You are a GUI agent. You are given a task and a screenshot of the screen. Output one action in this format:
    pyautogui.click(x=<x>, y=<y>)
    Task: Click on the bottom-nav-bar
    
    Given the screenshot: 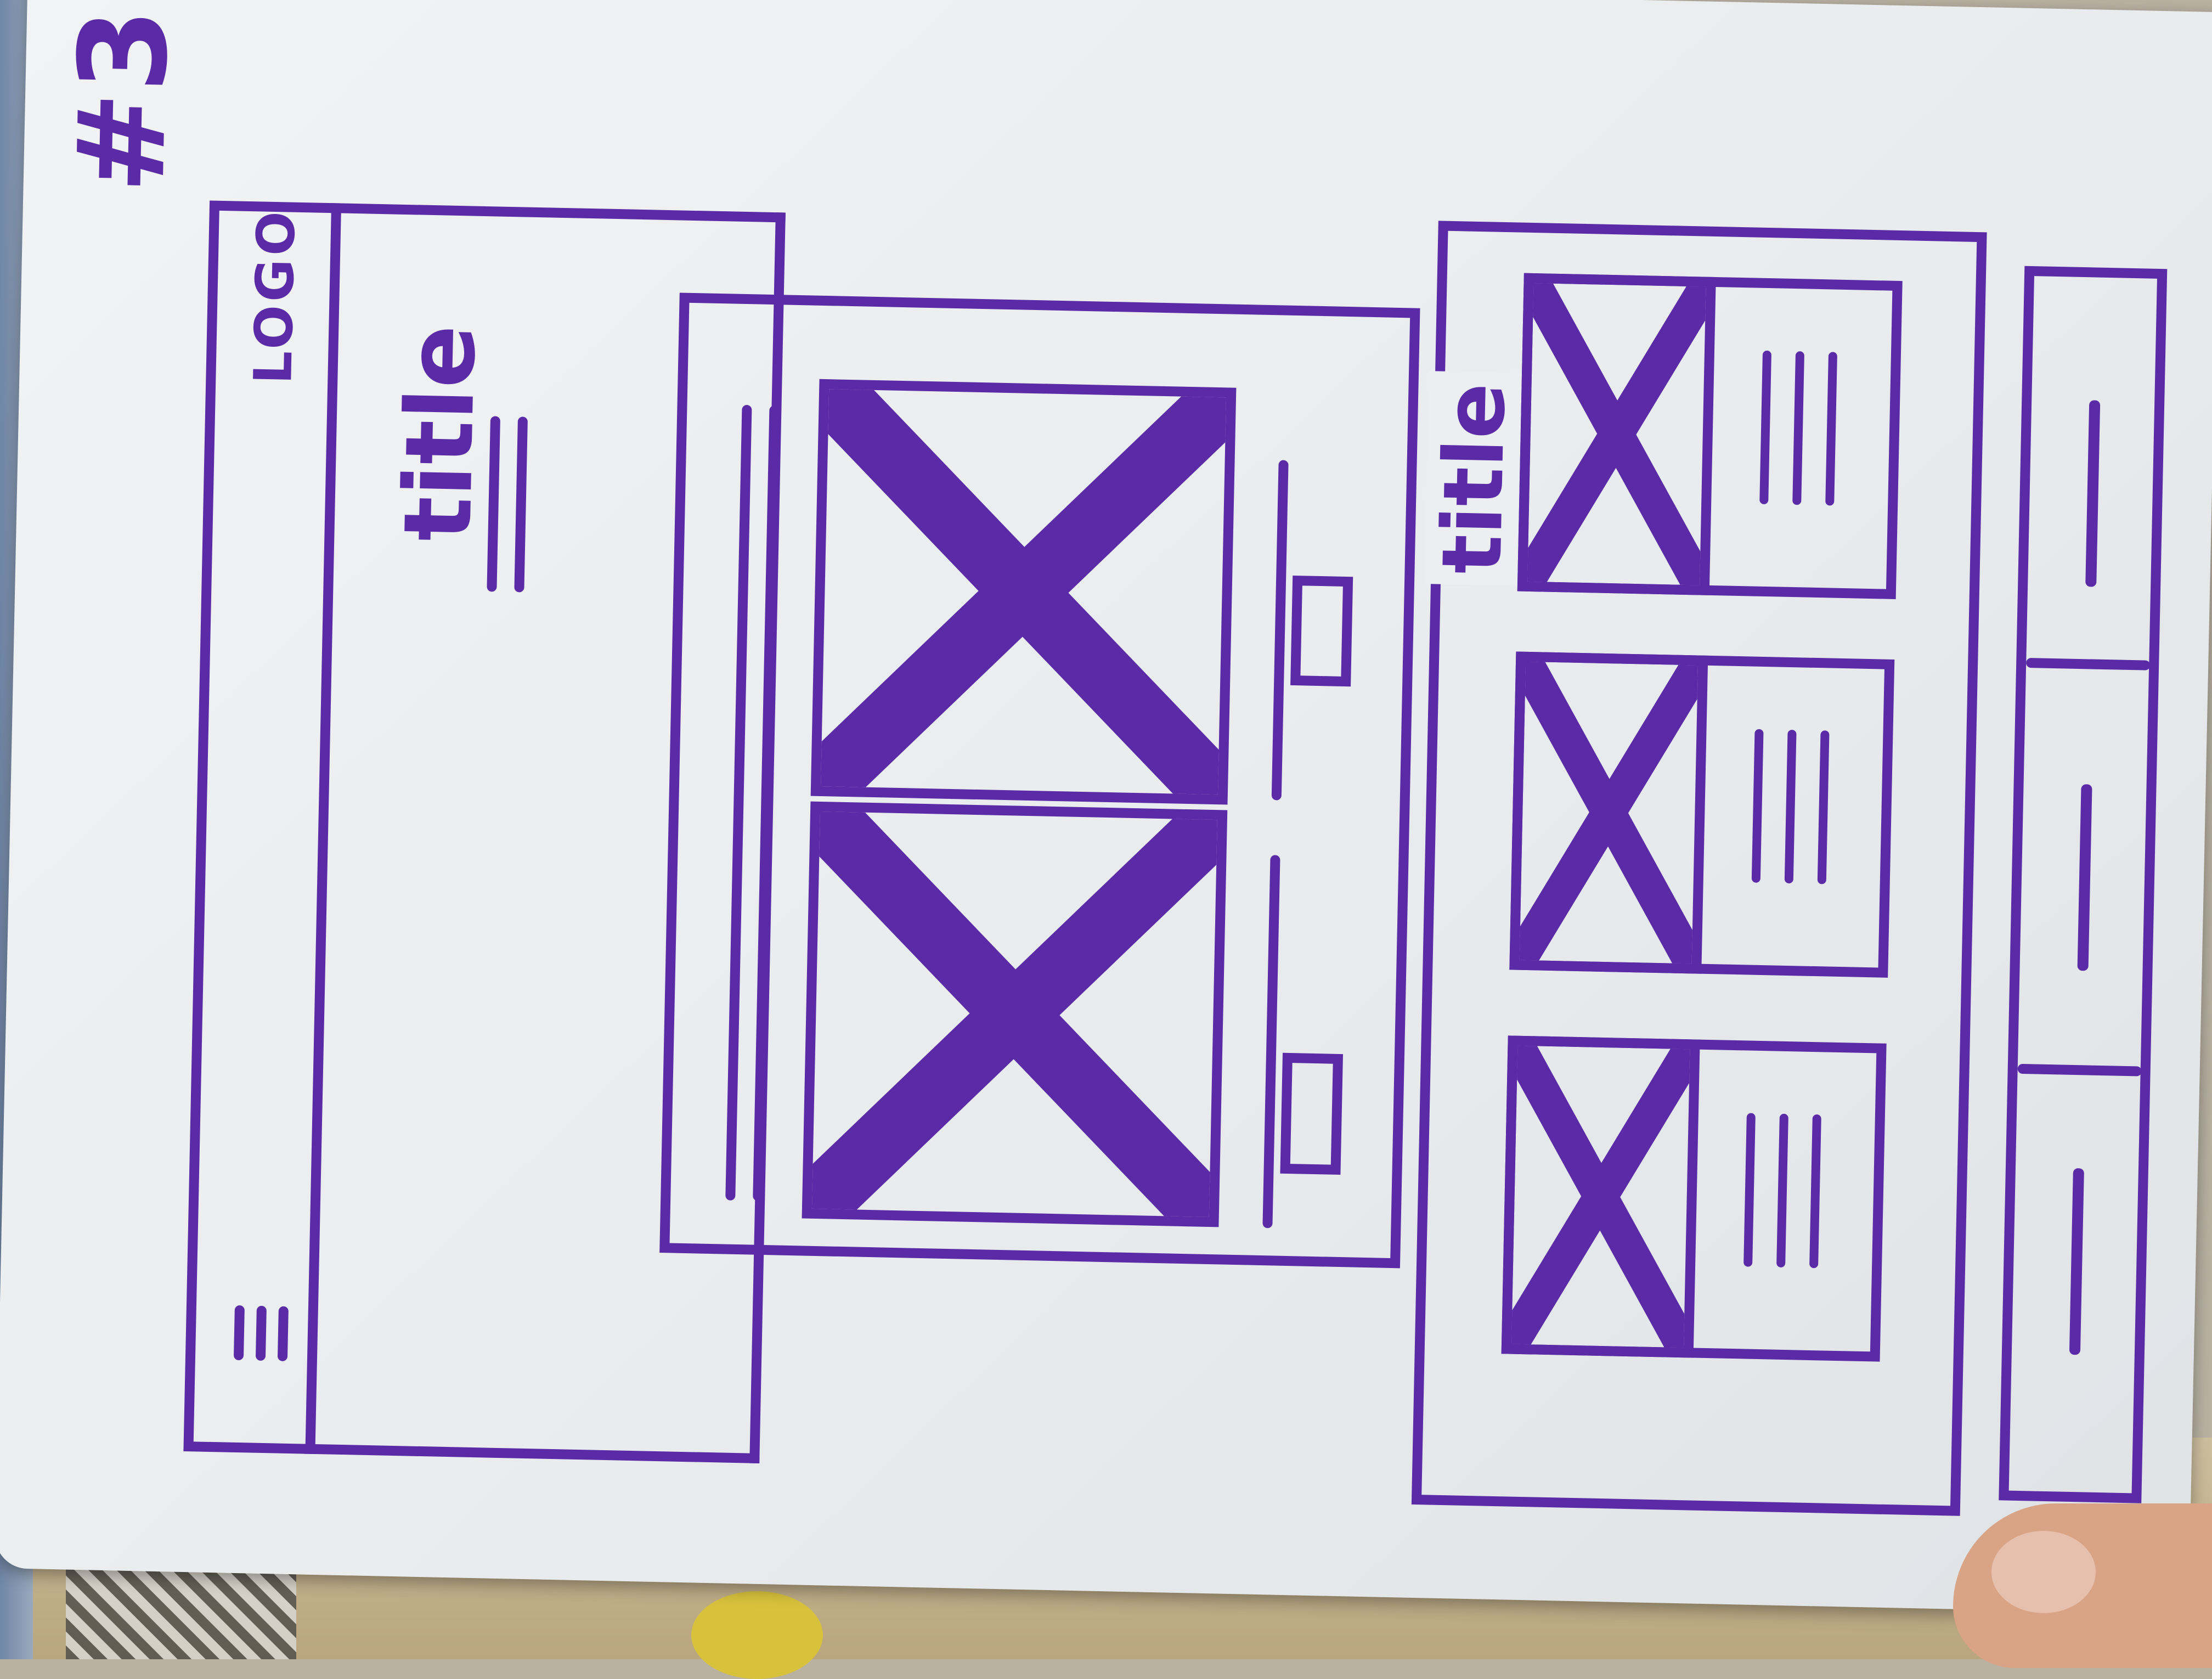 What is the action you would take?
    pyautogui.click(x=2083, y=885)
    